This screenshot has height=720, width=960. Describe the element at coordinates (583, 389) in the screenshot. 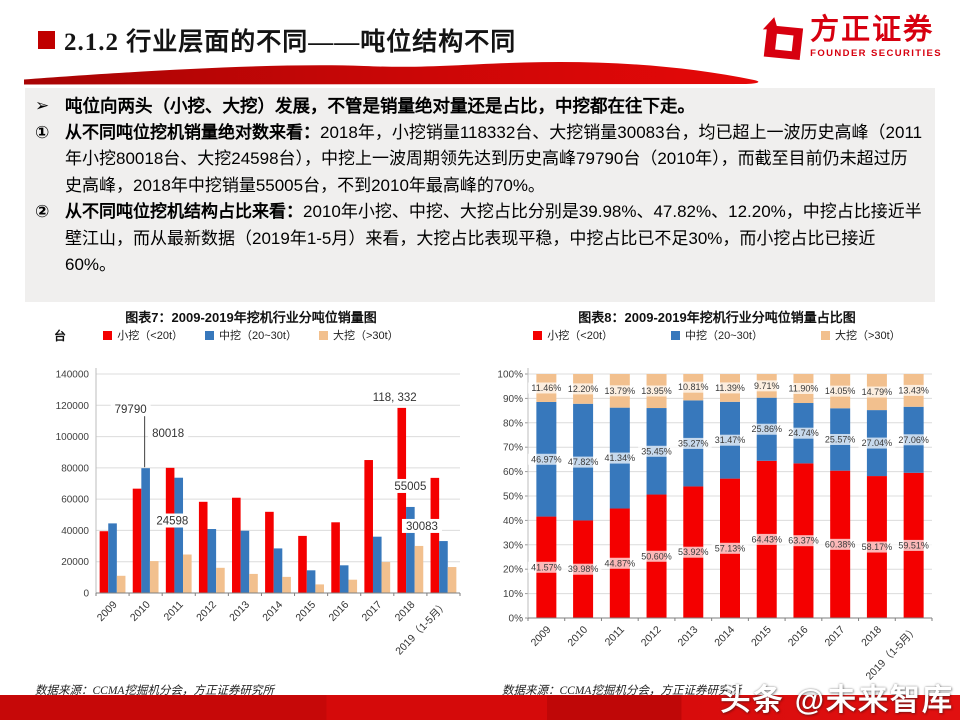

I see `svg-text: 12.20%` at that location.